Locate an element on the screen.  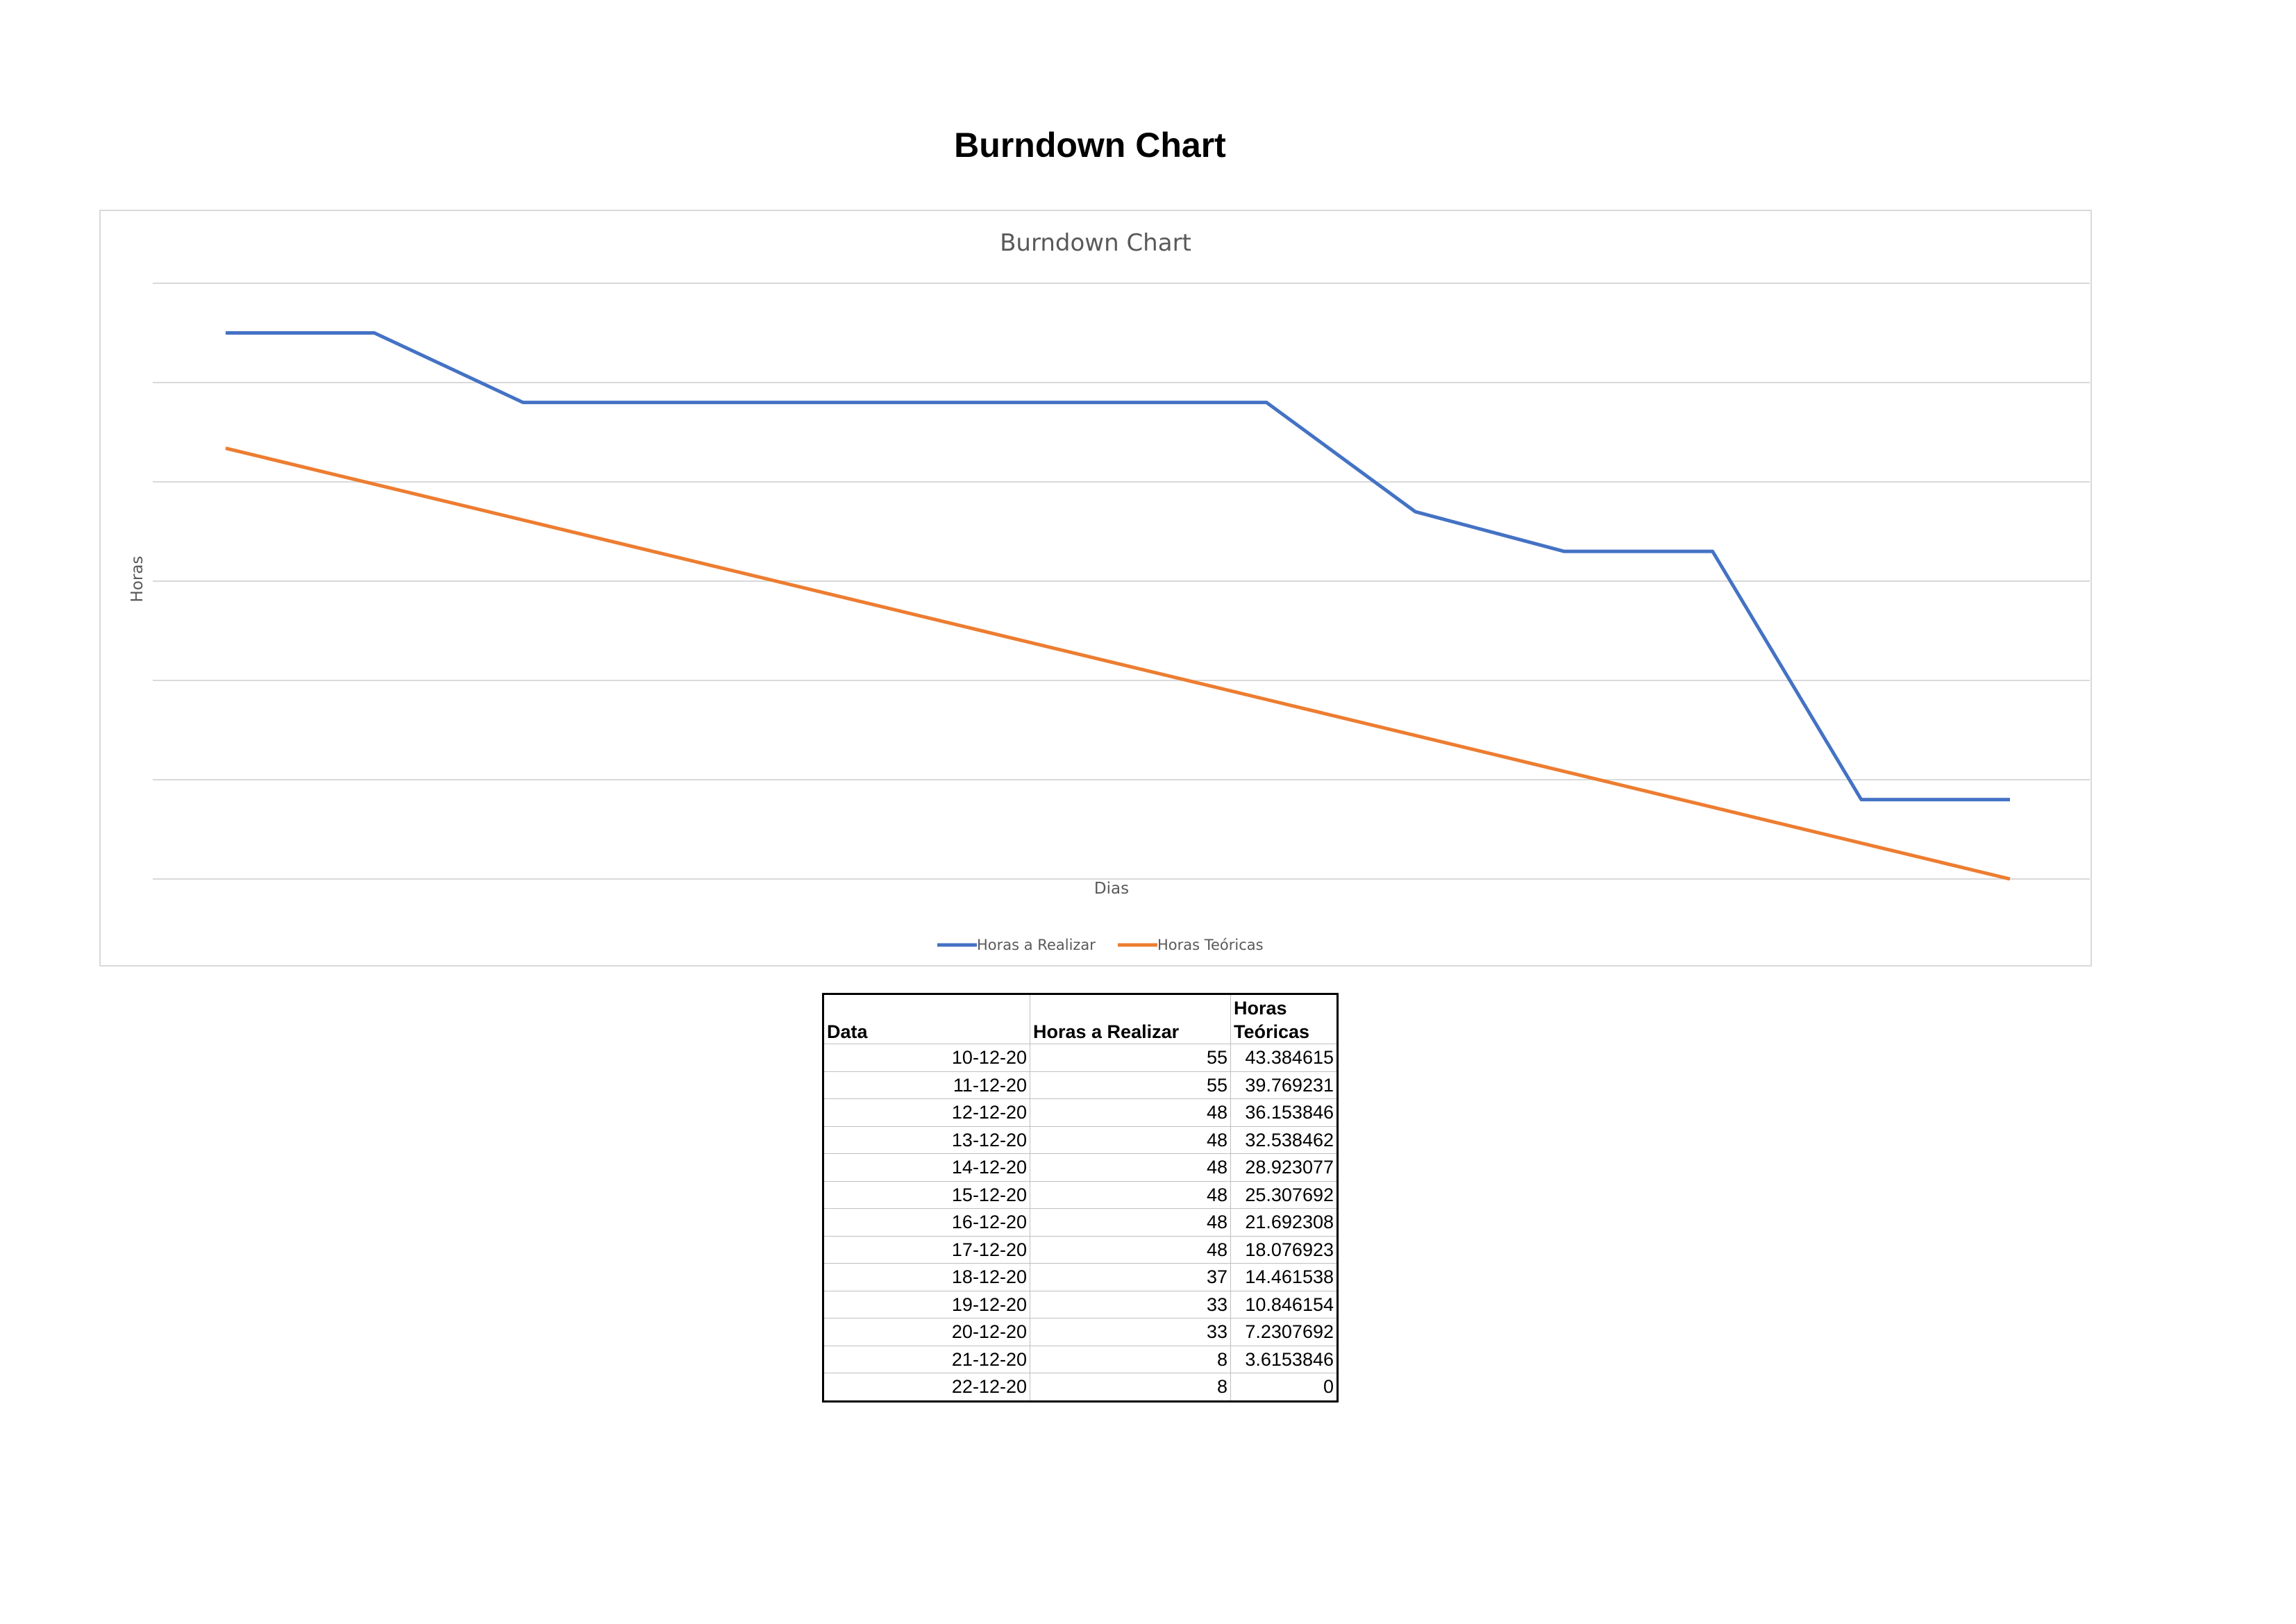
table-row: 17-12-20 48 18.076923 is located at coordinates (1080, 1249).